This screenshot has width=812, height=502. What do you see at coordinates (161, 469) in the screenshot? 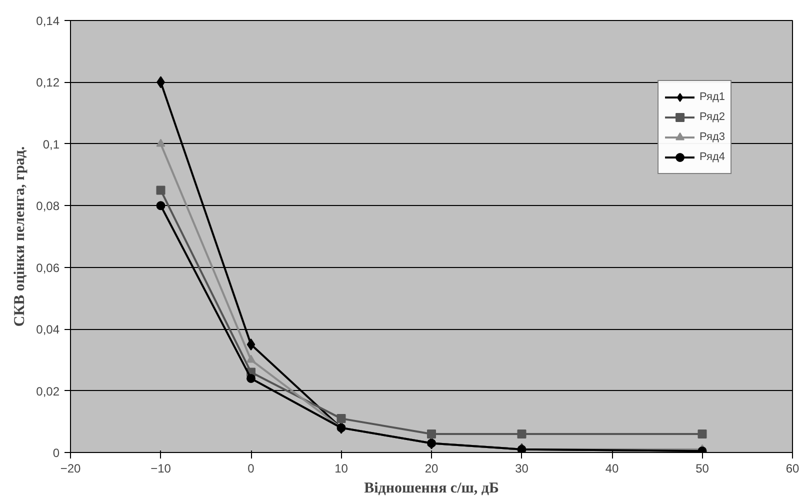
I see `x-tick-label: −10` at bounding box center [161, 469].